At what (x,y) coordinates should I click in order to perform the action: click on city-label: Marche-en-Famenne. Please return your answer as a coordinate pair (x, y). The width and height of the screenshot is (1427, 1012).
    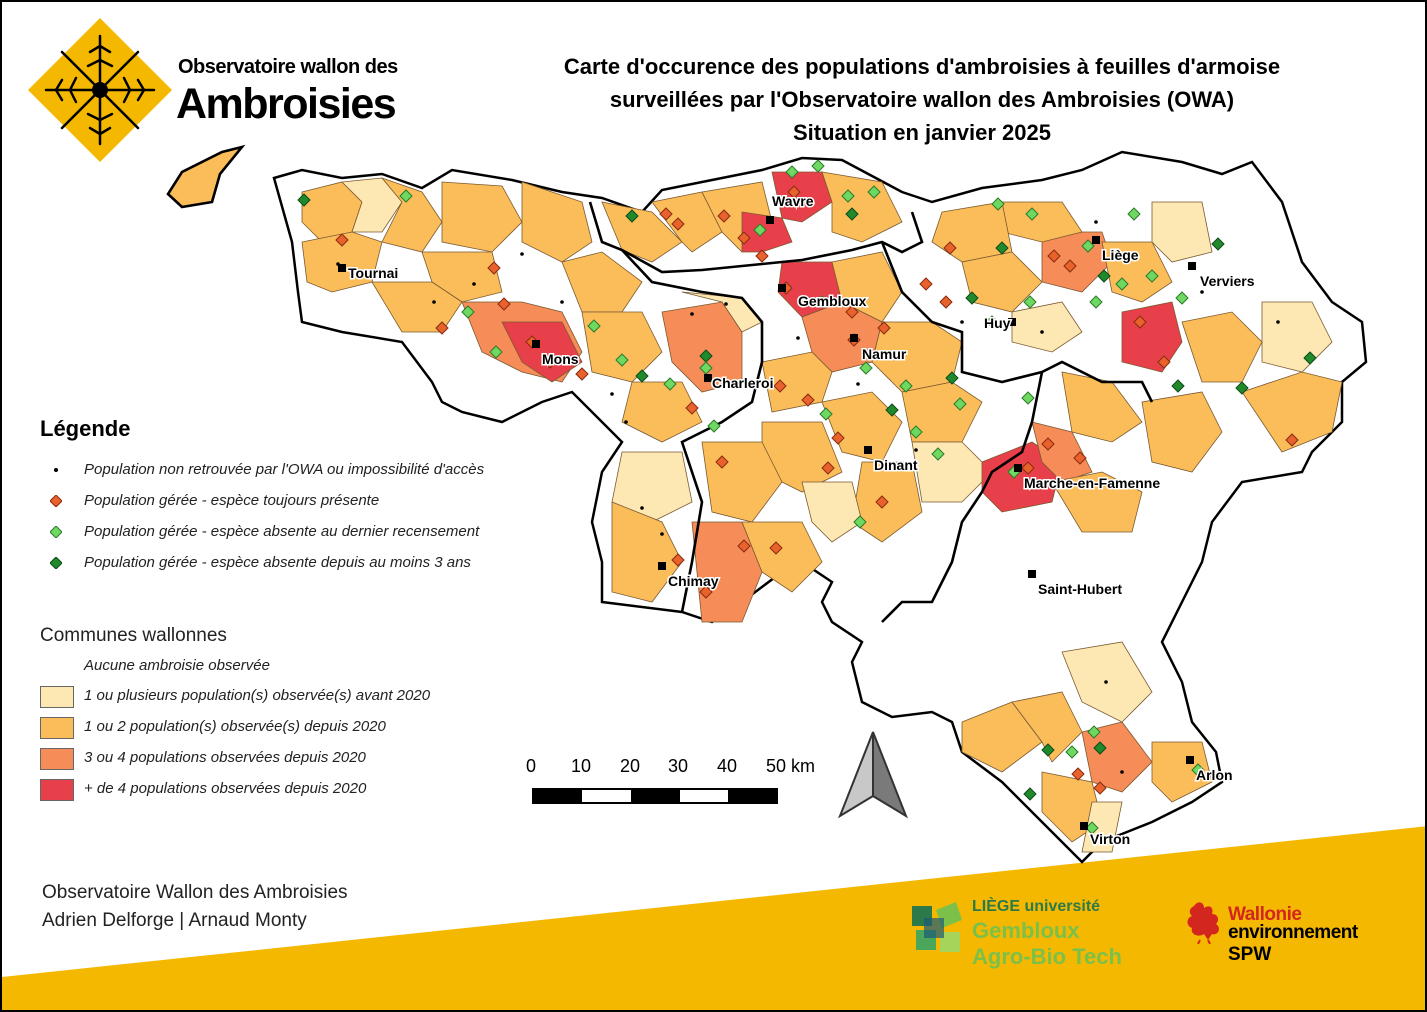
    Looking at the image, I should click on (1092, 483).